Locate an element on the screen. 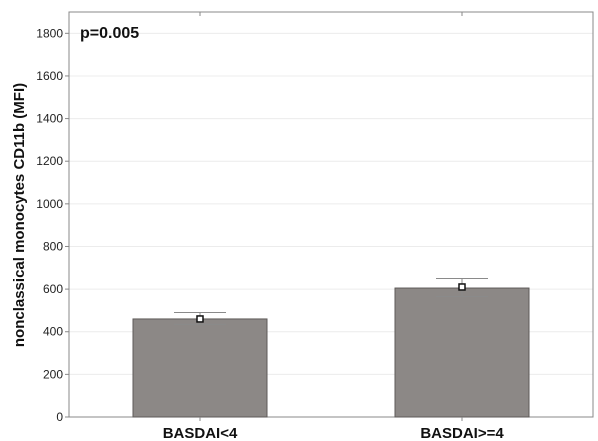 This screenshot has width=598, height=441. y-tick-label: 0 is located at coordinates (59, 417).